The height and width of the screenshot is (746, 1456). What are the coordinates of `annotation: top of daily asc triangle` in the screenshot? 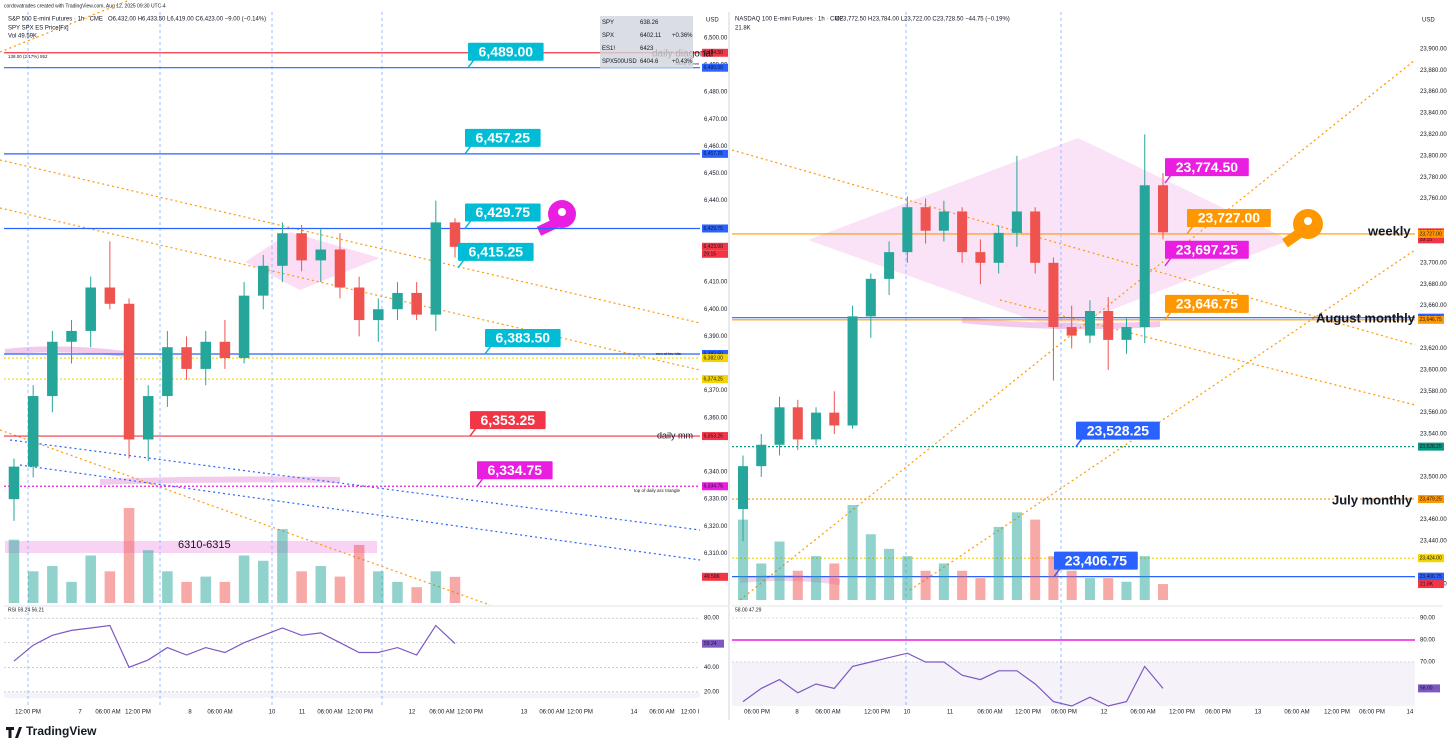 It's located at (657, 490).